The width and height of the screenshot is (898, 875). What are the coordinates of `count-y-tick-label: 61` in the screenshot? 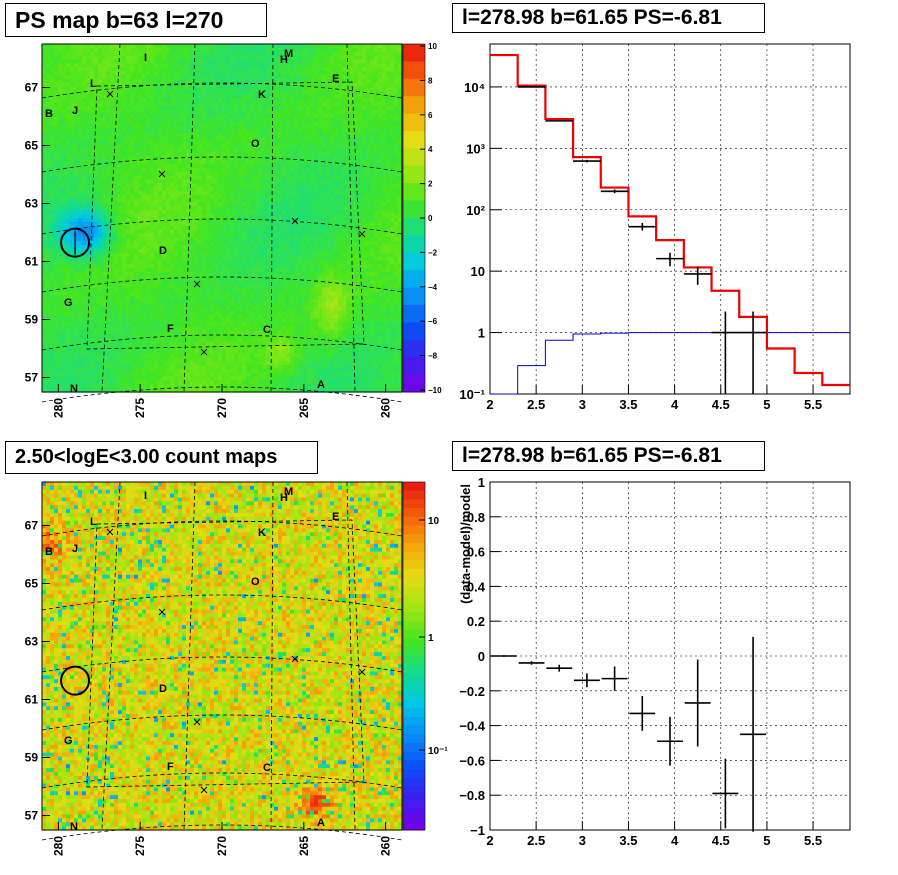 It's located at (32, 700).